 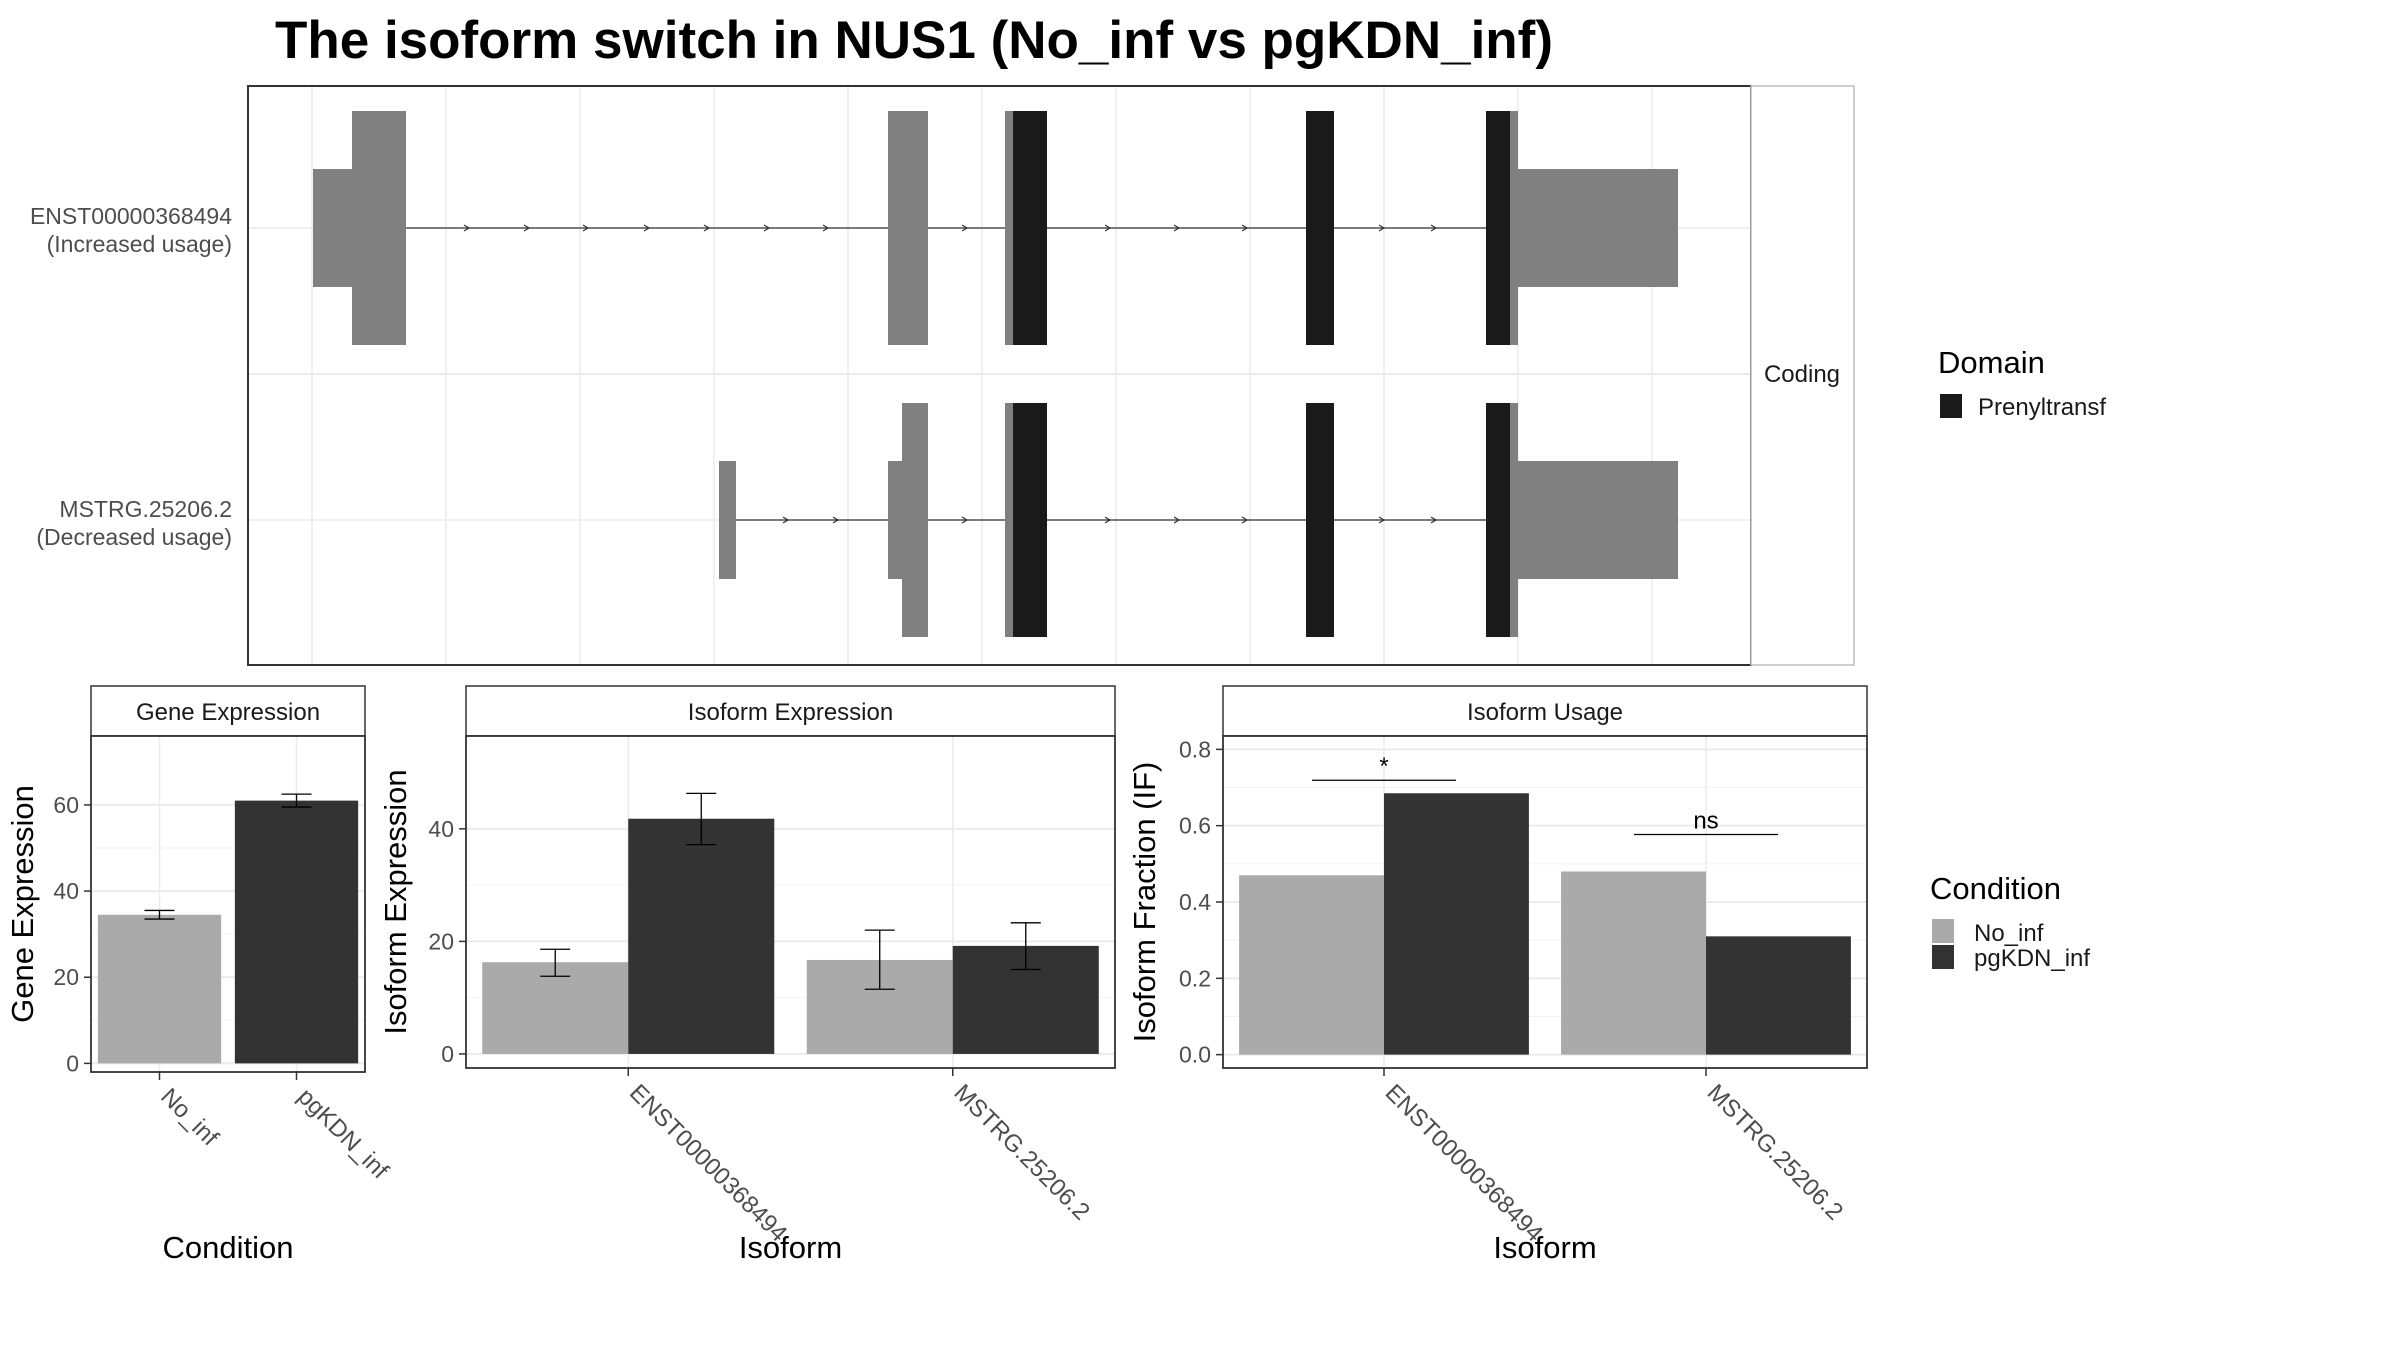 What do you see at coordinates (395, 901) in the screenshot?
I see `y-axis-title: Isoform Expression` at bounding box center [395, 901].